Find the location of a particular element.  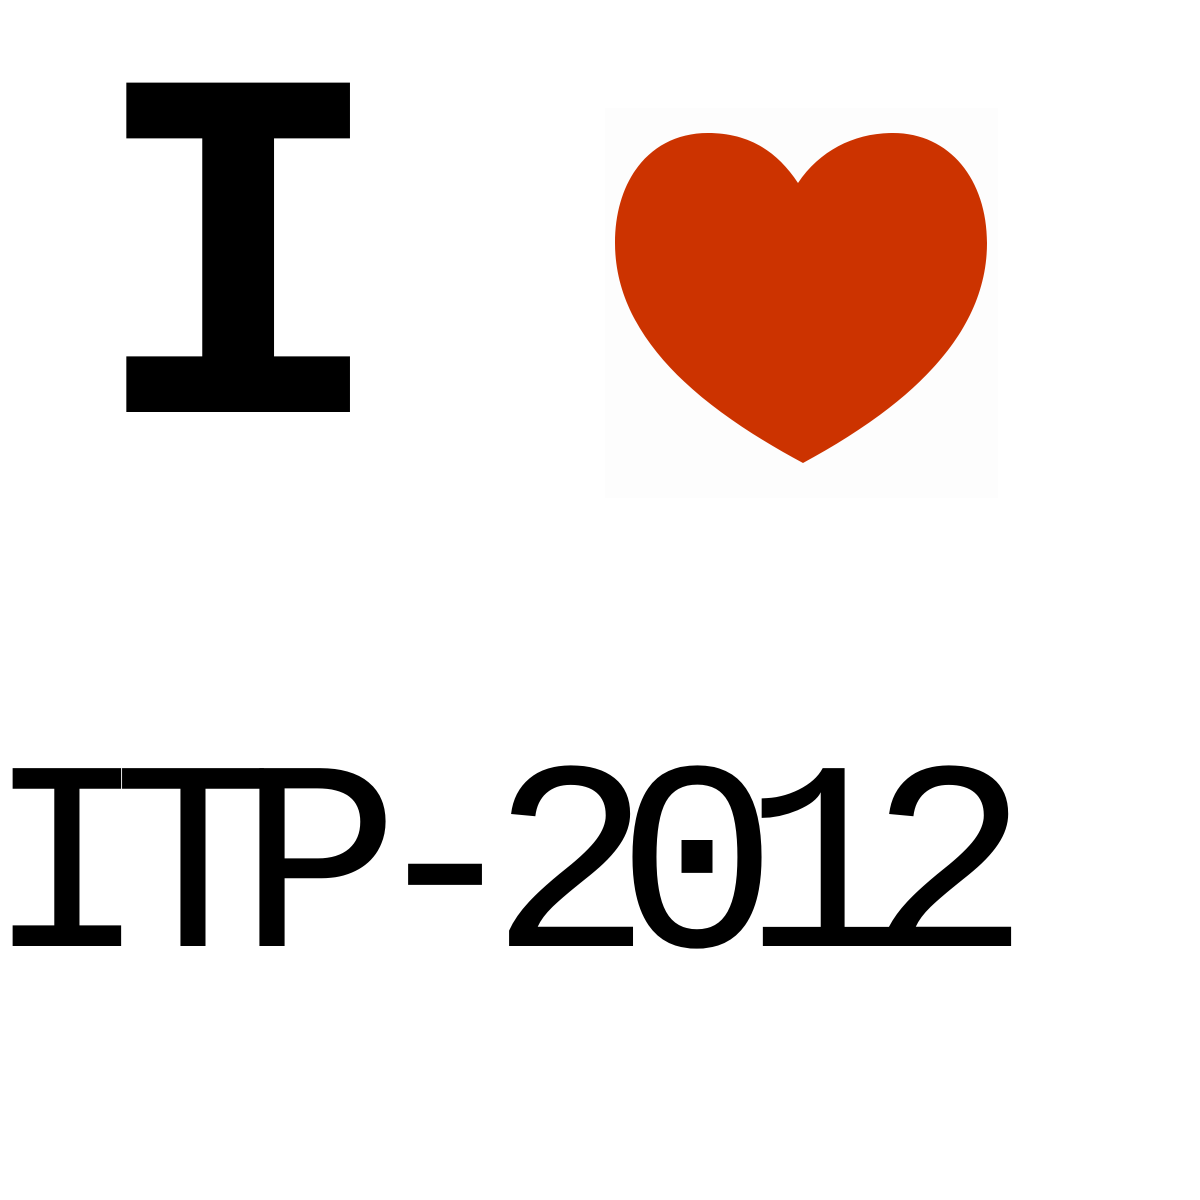

heart-panel is located at coordinates (801, 303).